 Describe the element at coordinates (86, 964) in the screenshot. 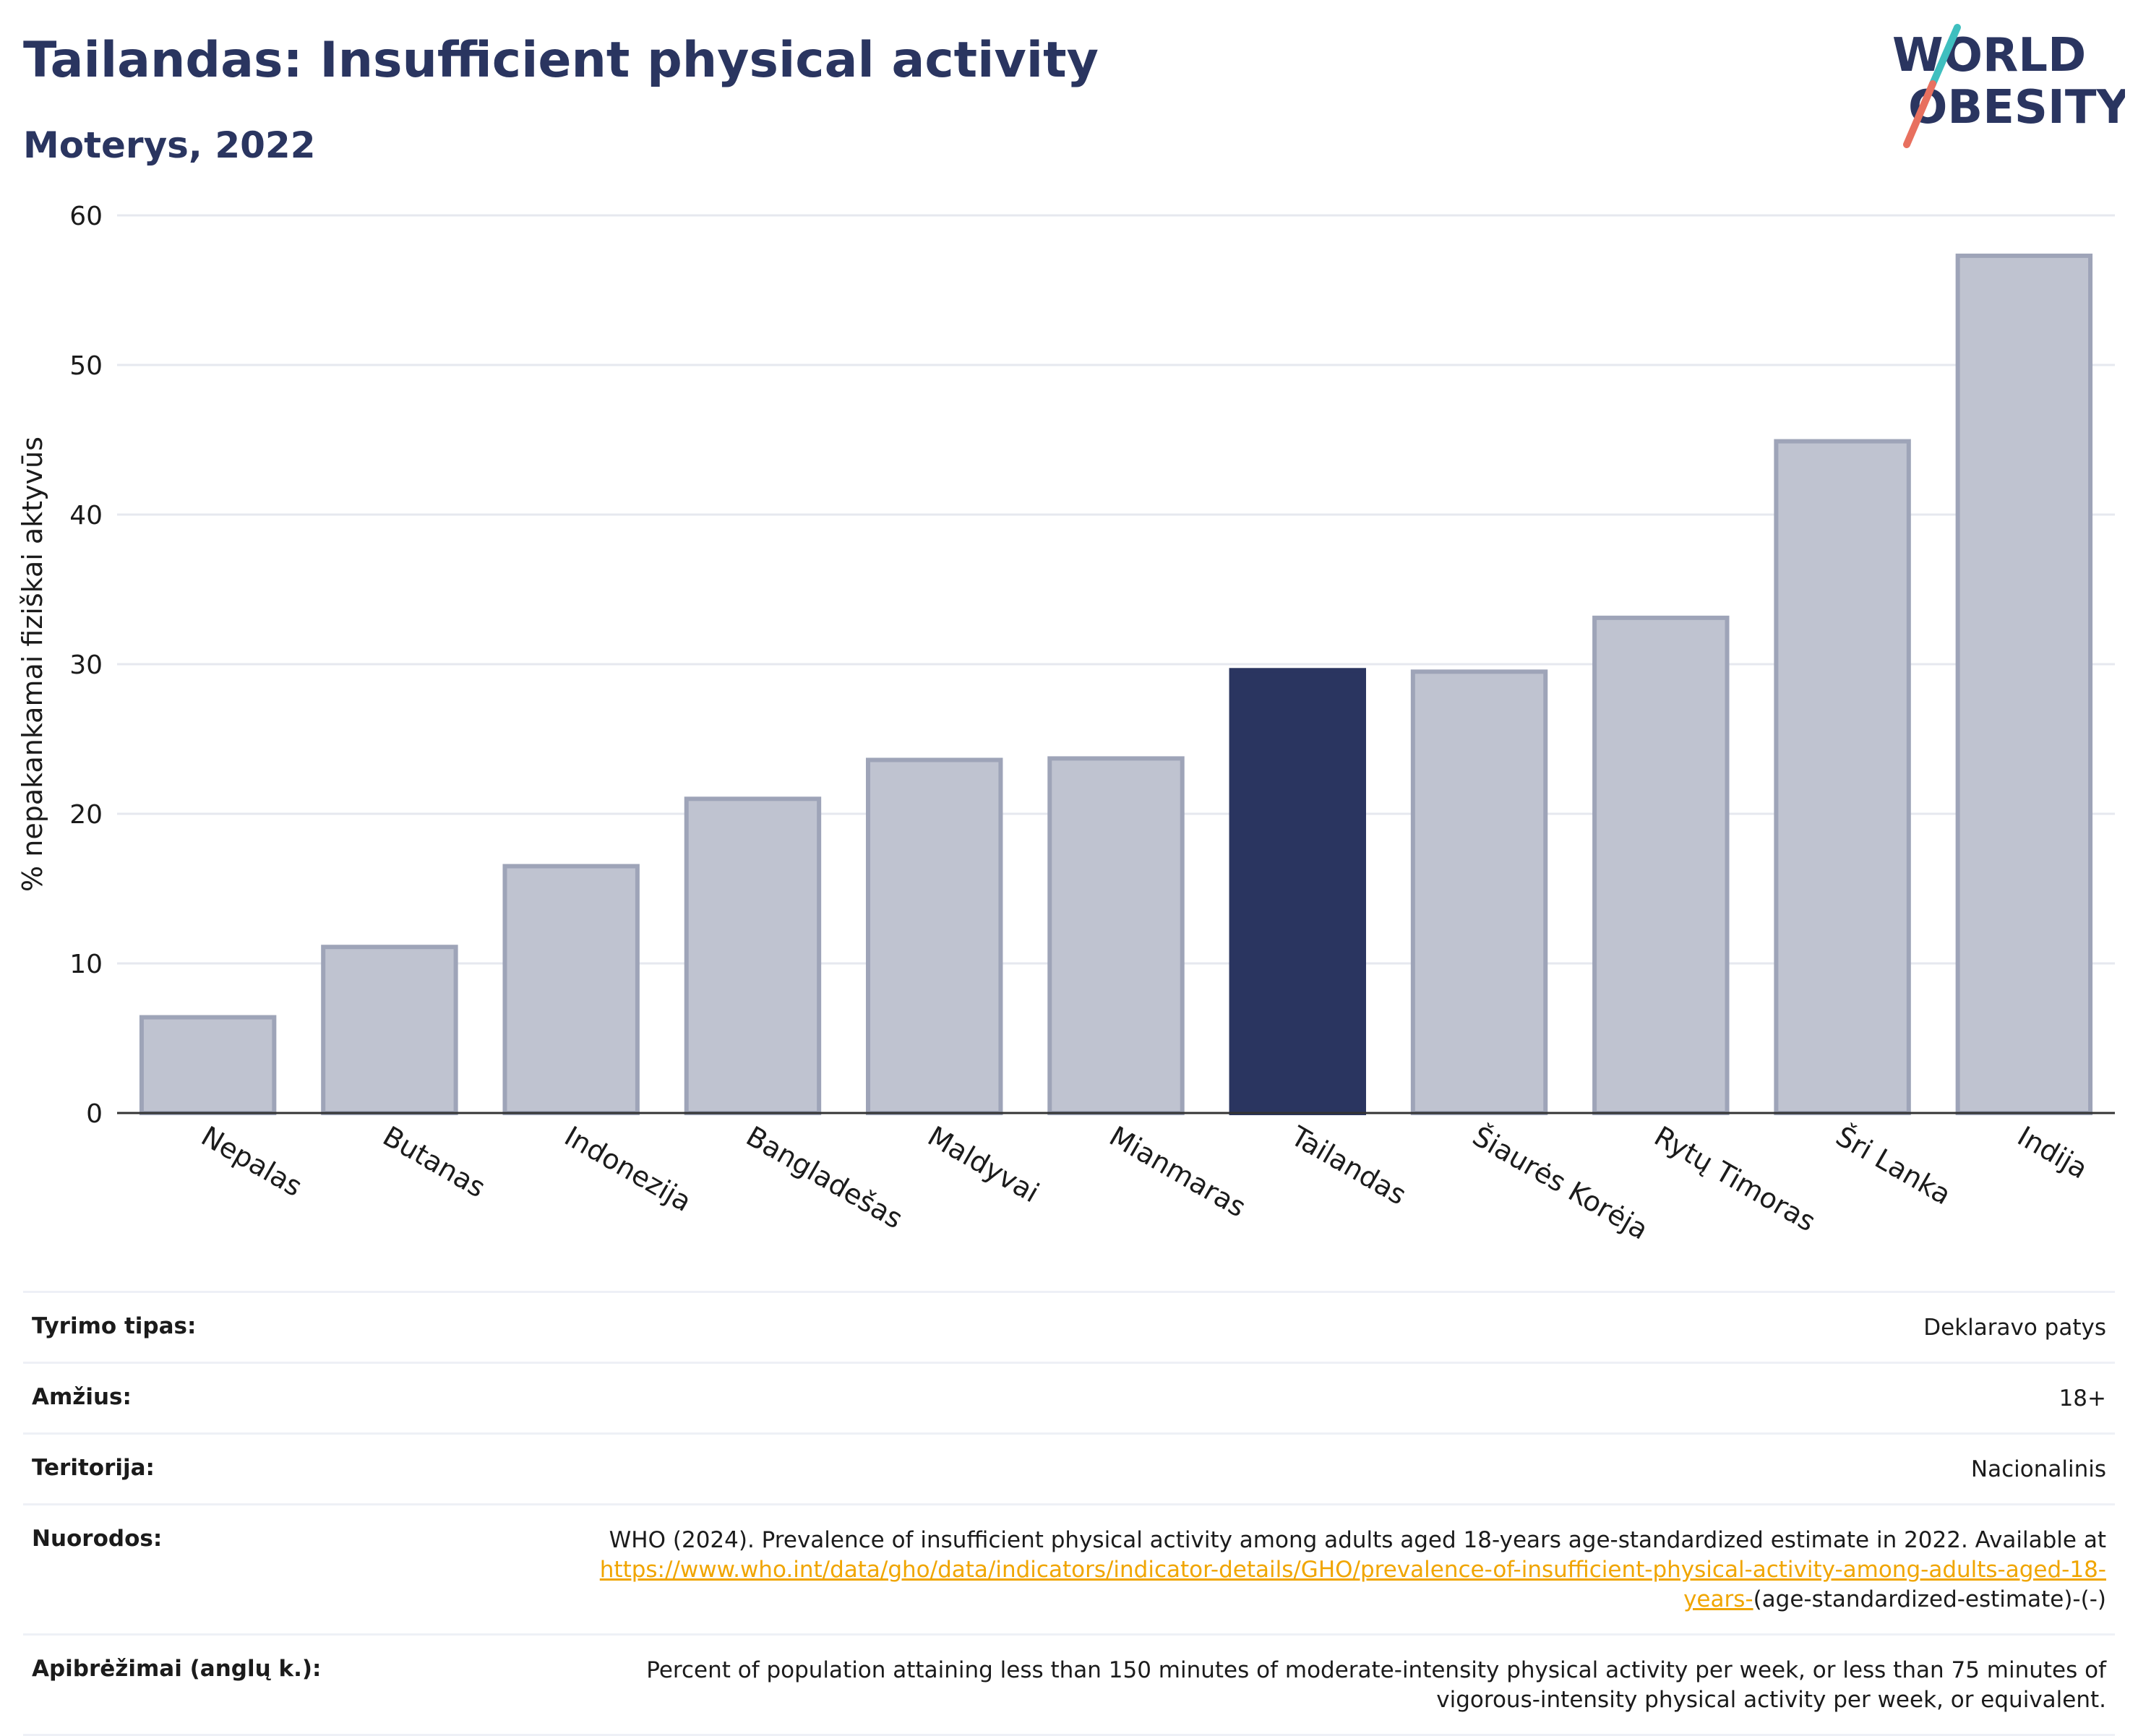

I see `y-tick-label: 10` at that location.